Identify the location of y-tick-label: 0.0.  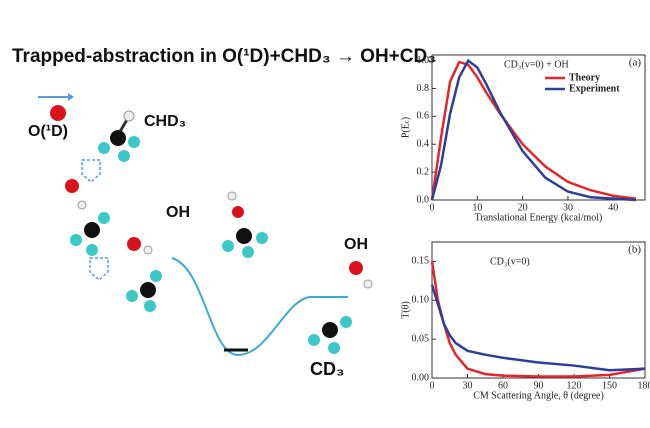
(423, 199).